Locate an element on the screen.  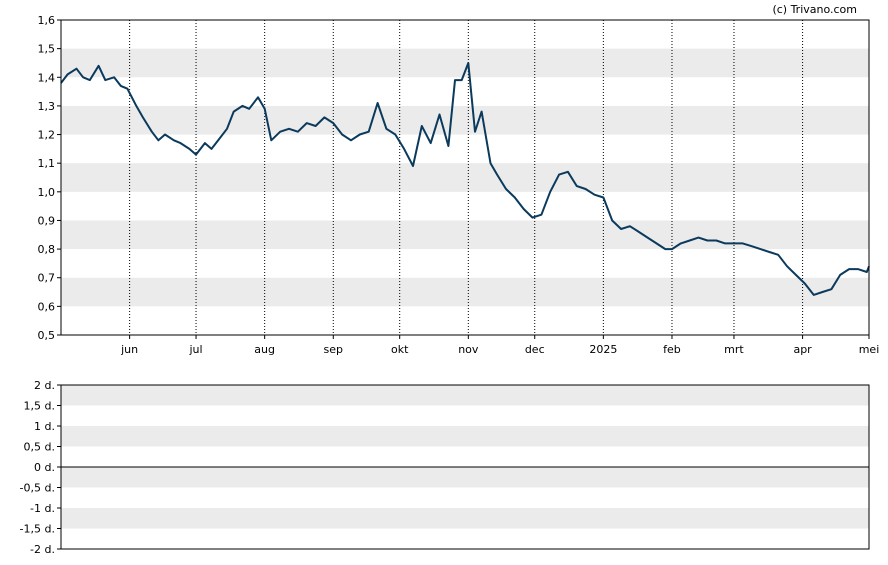
y-tick-label: 1,4 is located at coordinates (47, 77).